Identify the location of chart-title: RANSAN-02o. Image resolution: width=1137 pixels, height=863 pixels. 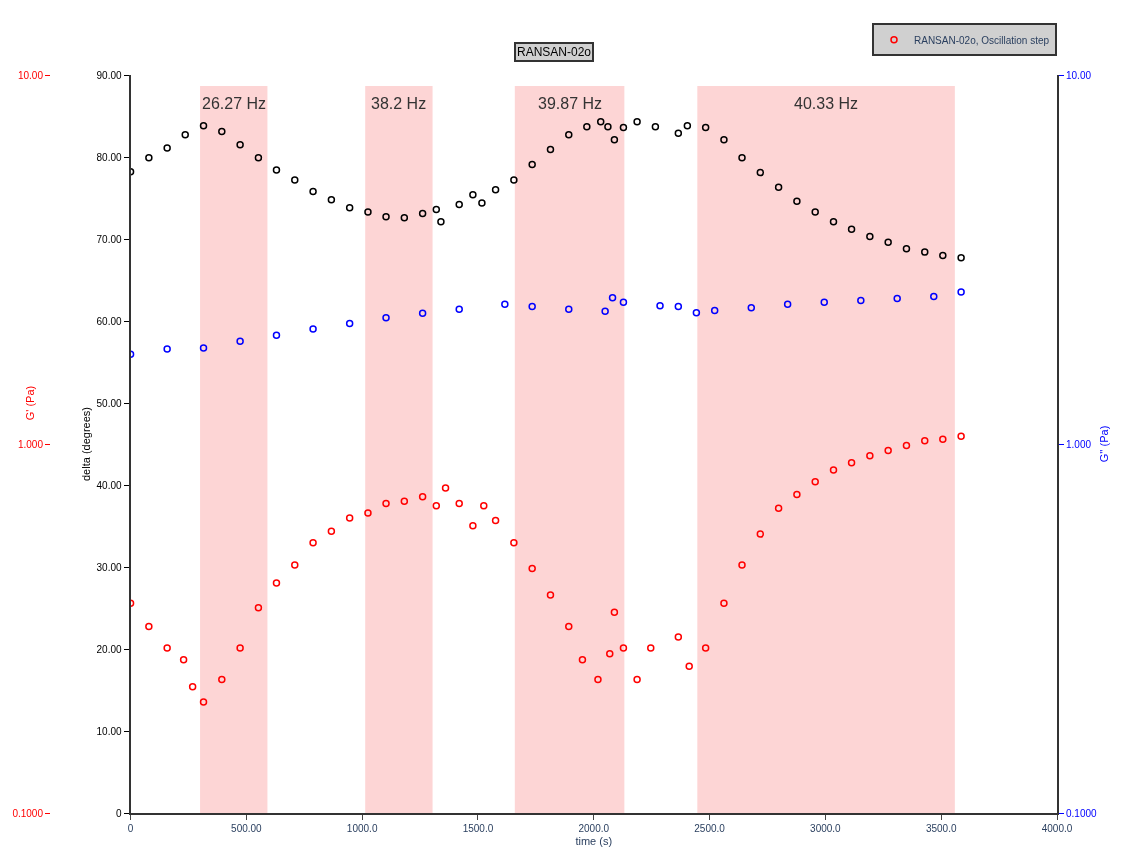
(554, 52).